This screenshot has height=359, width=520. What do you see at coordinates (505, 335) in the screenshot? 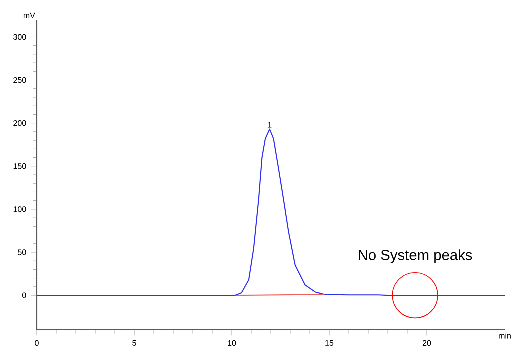
I see `x-axis-title: min` at bounding box center [505, 335].